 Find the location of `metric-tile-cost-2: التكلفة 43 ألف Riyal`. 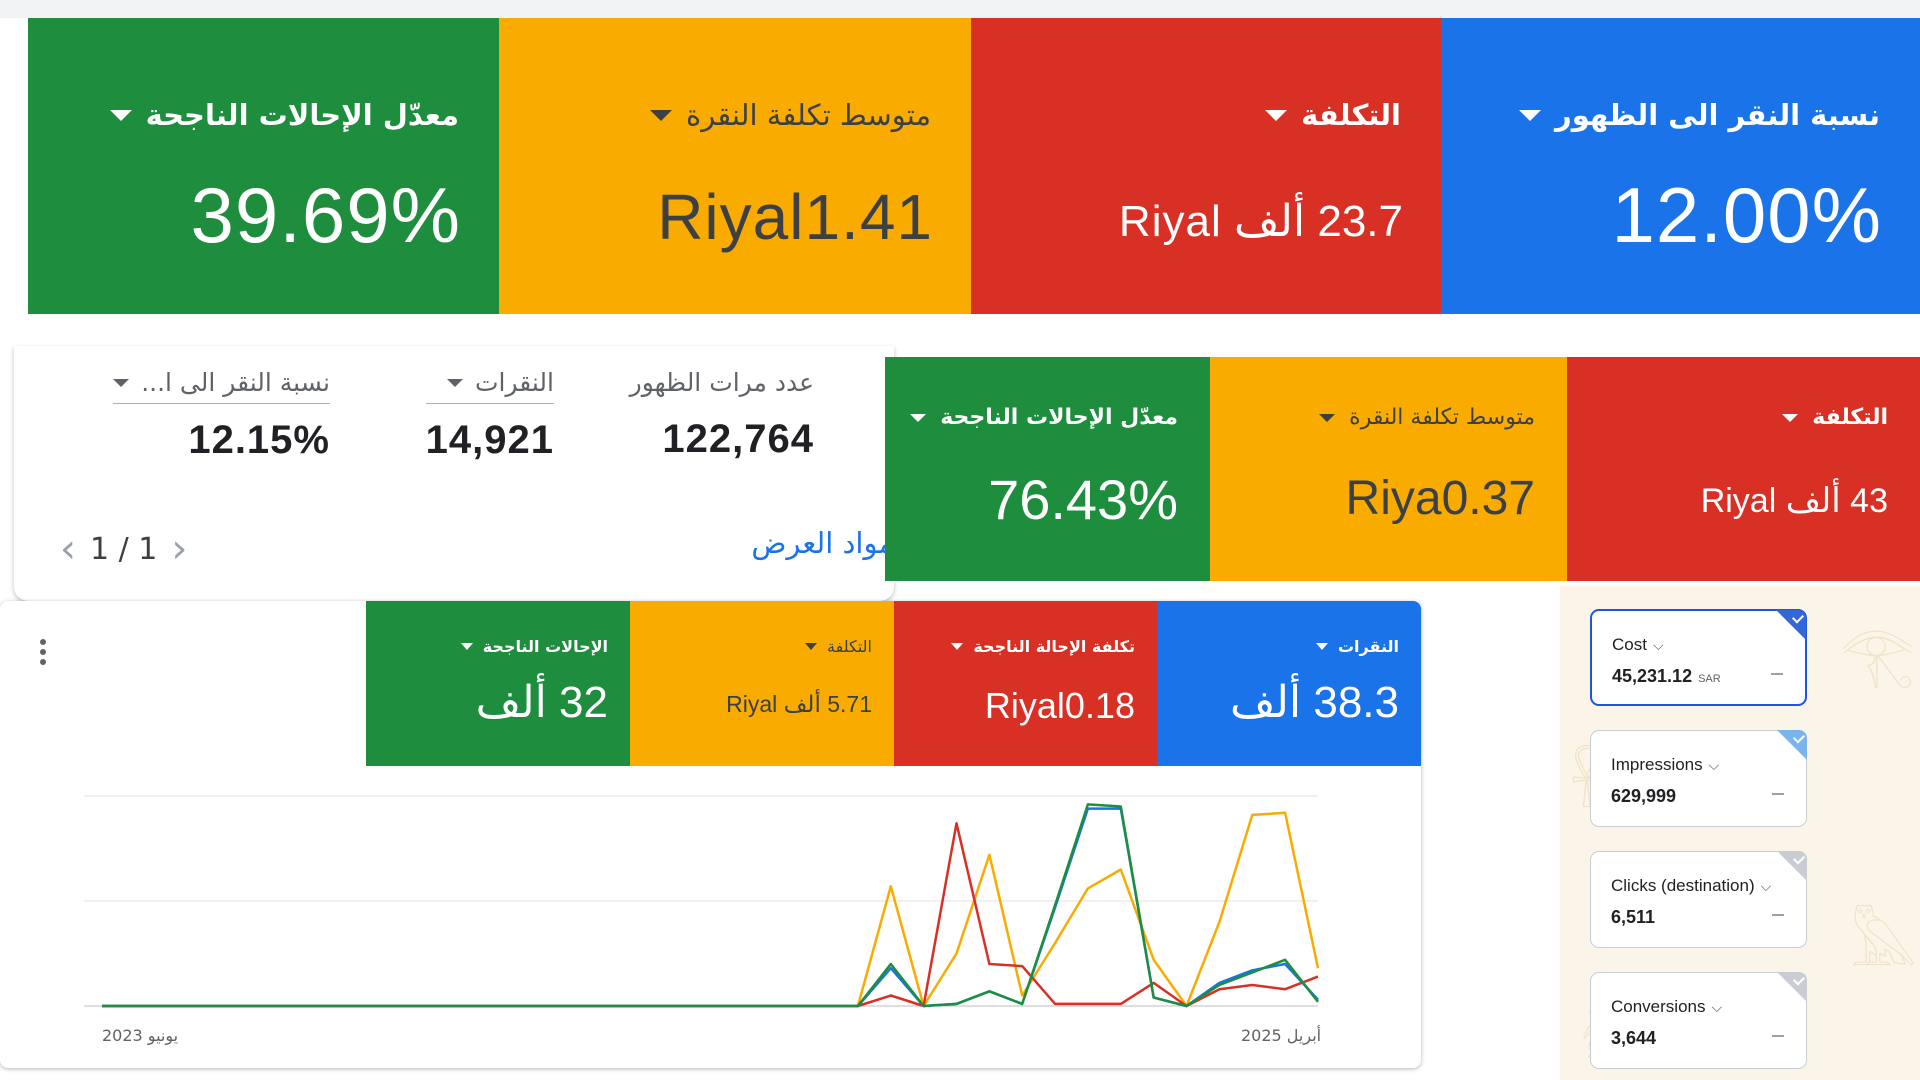

metric-tile-cost-2: التكلفة 43 ألف Riyal is located at coordinates (1743, 469).